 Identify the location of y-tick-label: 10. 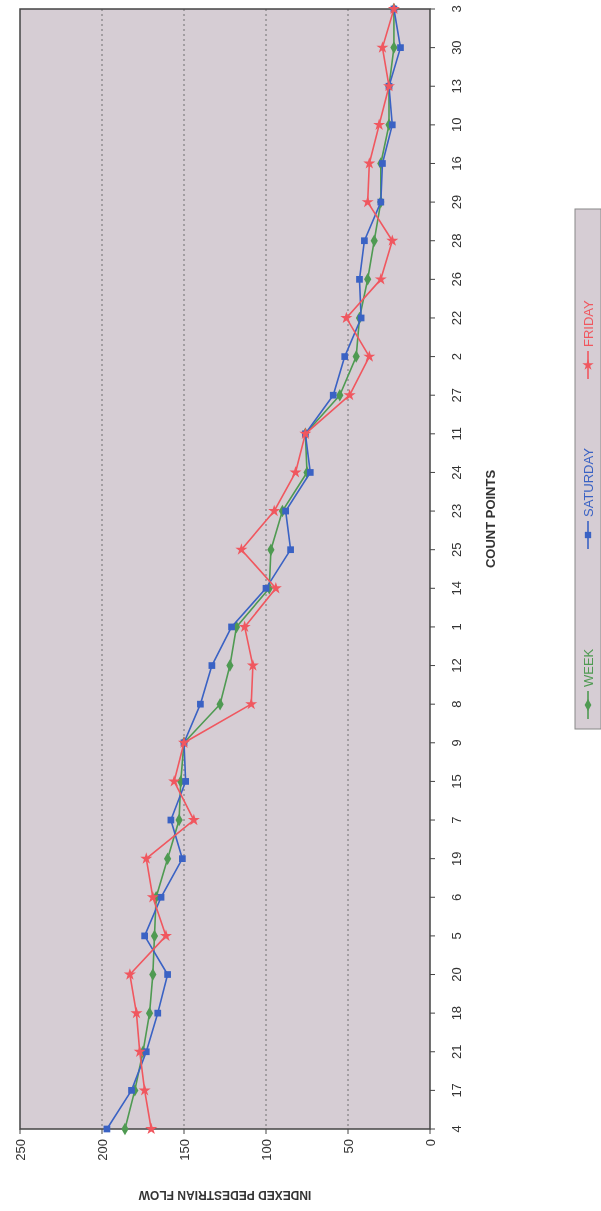
(456, 125).